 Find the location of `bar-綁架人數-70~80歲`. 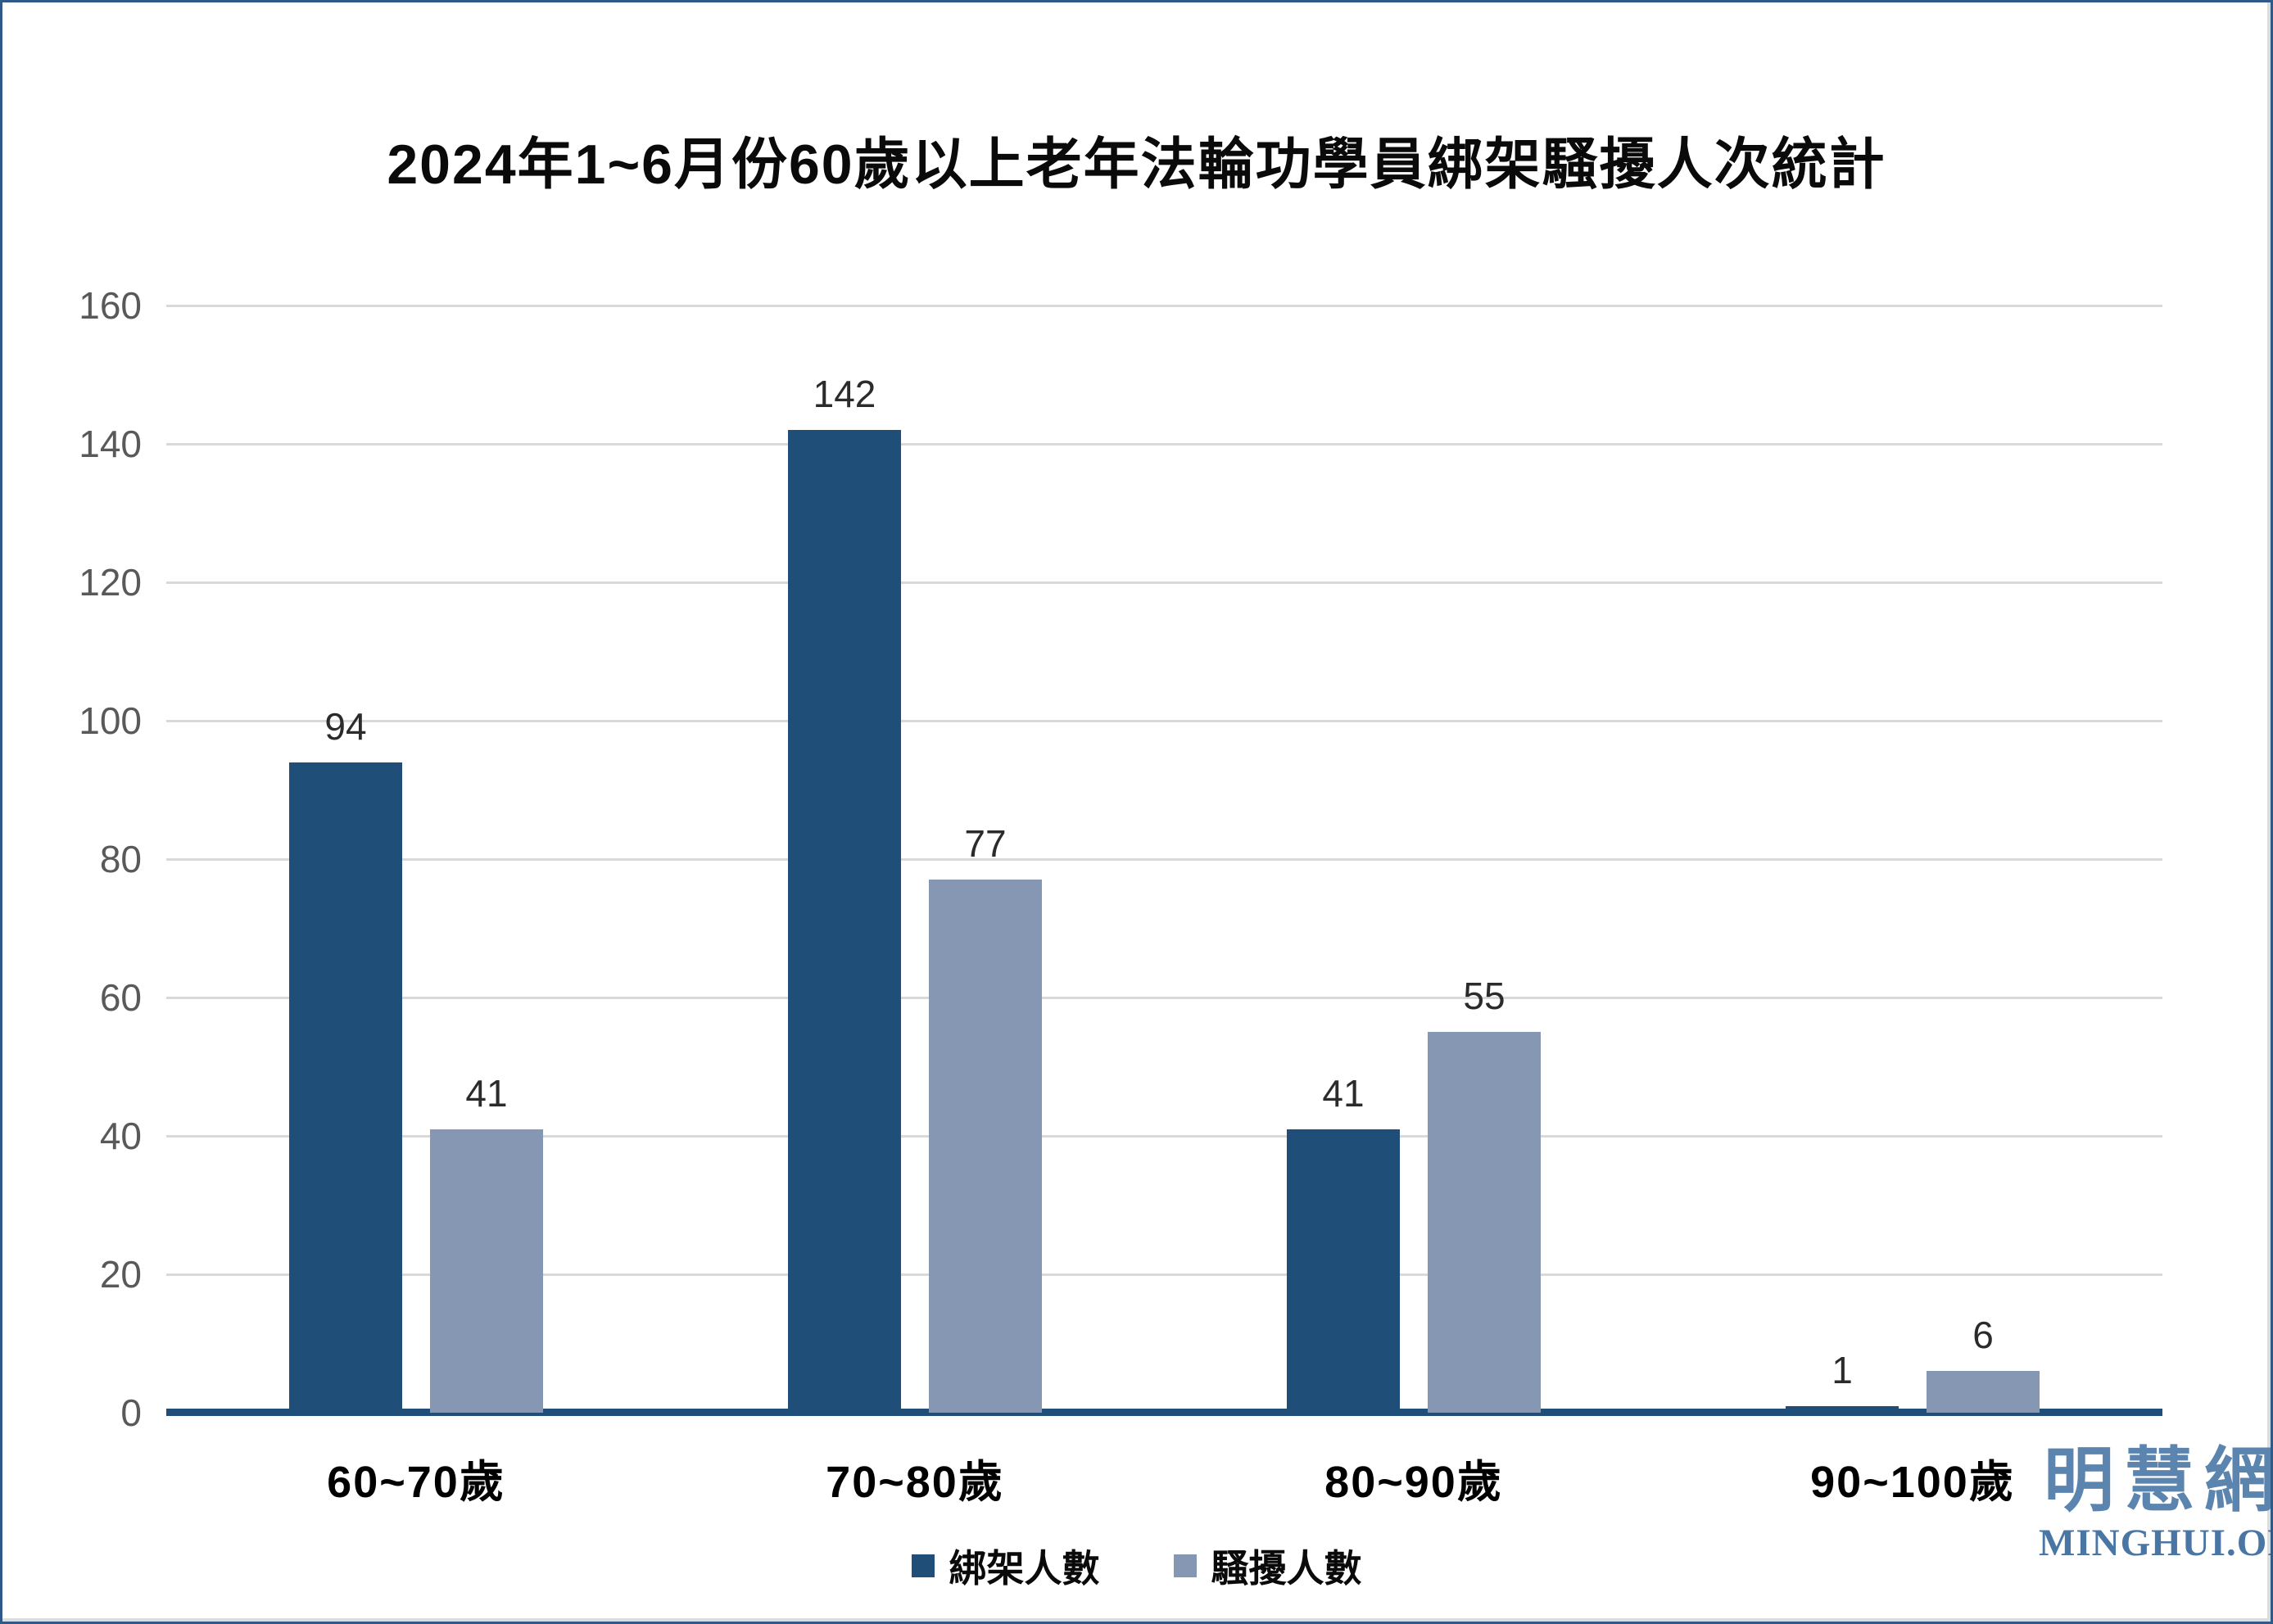

bar-綁架人數-70~80歲 is located at coordinates (844, 921).